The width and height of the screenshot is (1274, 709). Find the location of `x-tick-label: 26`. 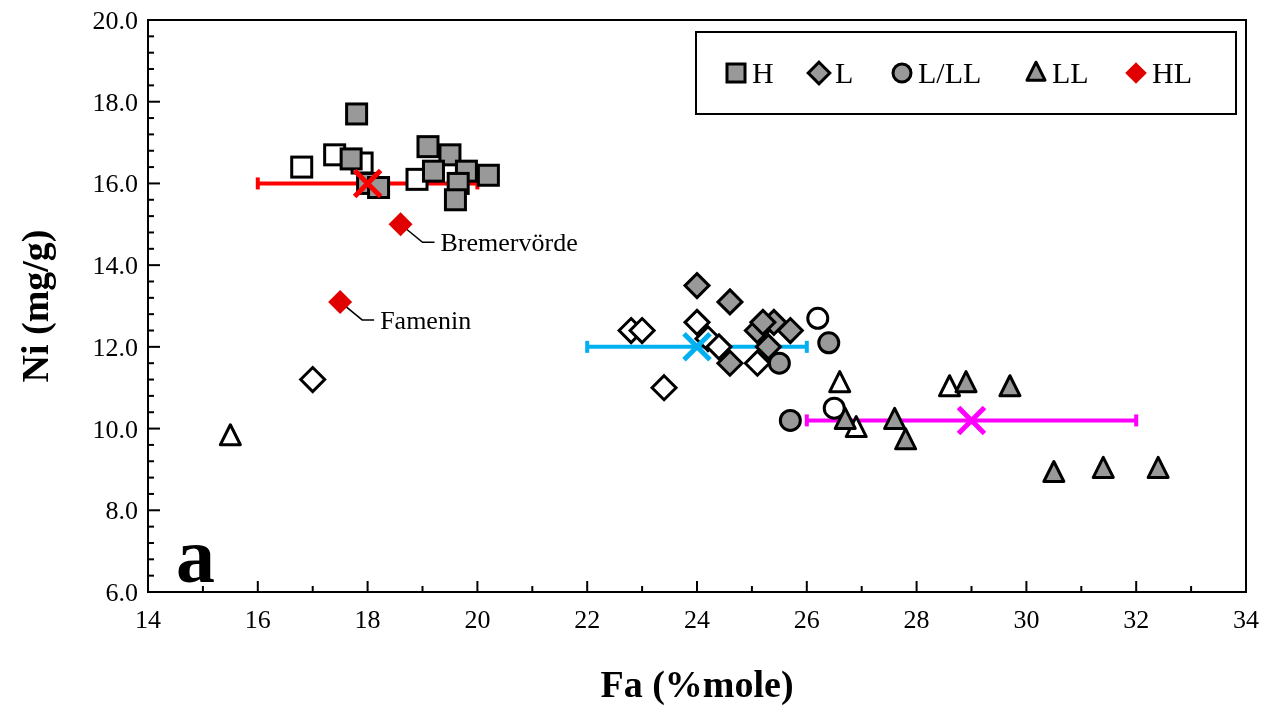

x-tick-label: 26 is located at coordinates (806, 619).